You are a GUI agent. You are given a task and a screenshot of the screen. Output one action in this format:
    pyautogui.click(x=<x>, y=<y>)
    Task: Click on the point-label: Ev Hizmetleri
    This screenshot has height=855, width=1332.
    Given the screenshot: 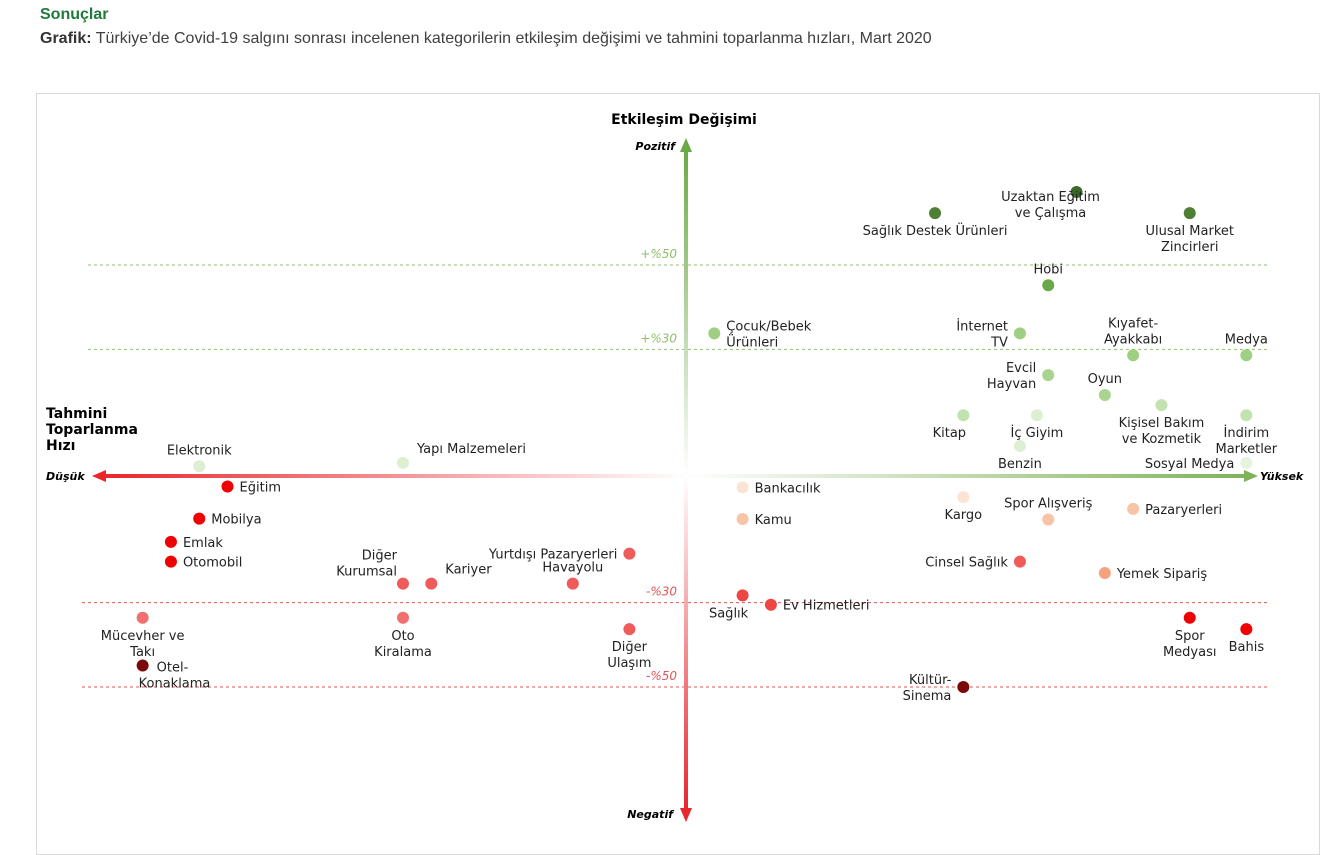 What is the action you would take?
    pyautogui.click(x=826, y=606)
    